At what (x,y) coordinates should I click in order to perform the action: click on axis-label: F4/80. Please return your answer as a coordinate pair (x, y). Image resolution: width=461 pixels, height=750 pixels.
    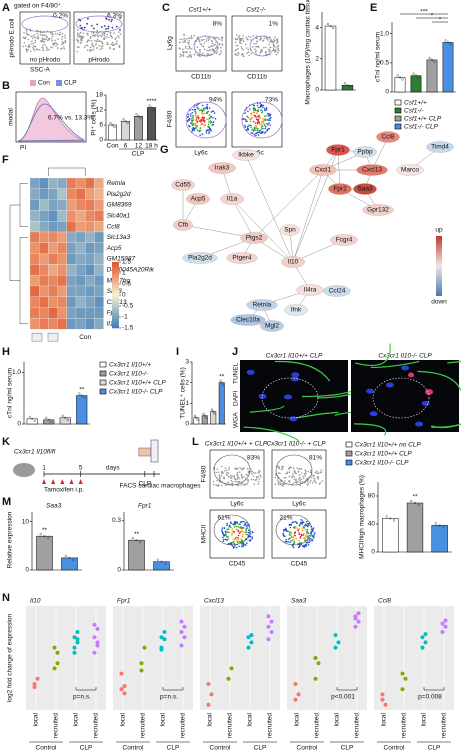
    Looking at the image, I should click on (170, 118).